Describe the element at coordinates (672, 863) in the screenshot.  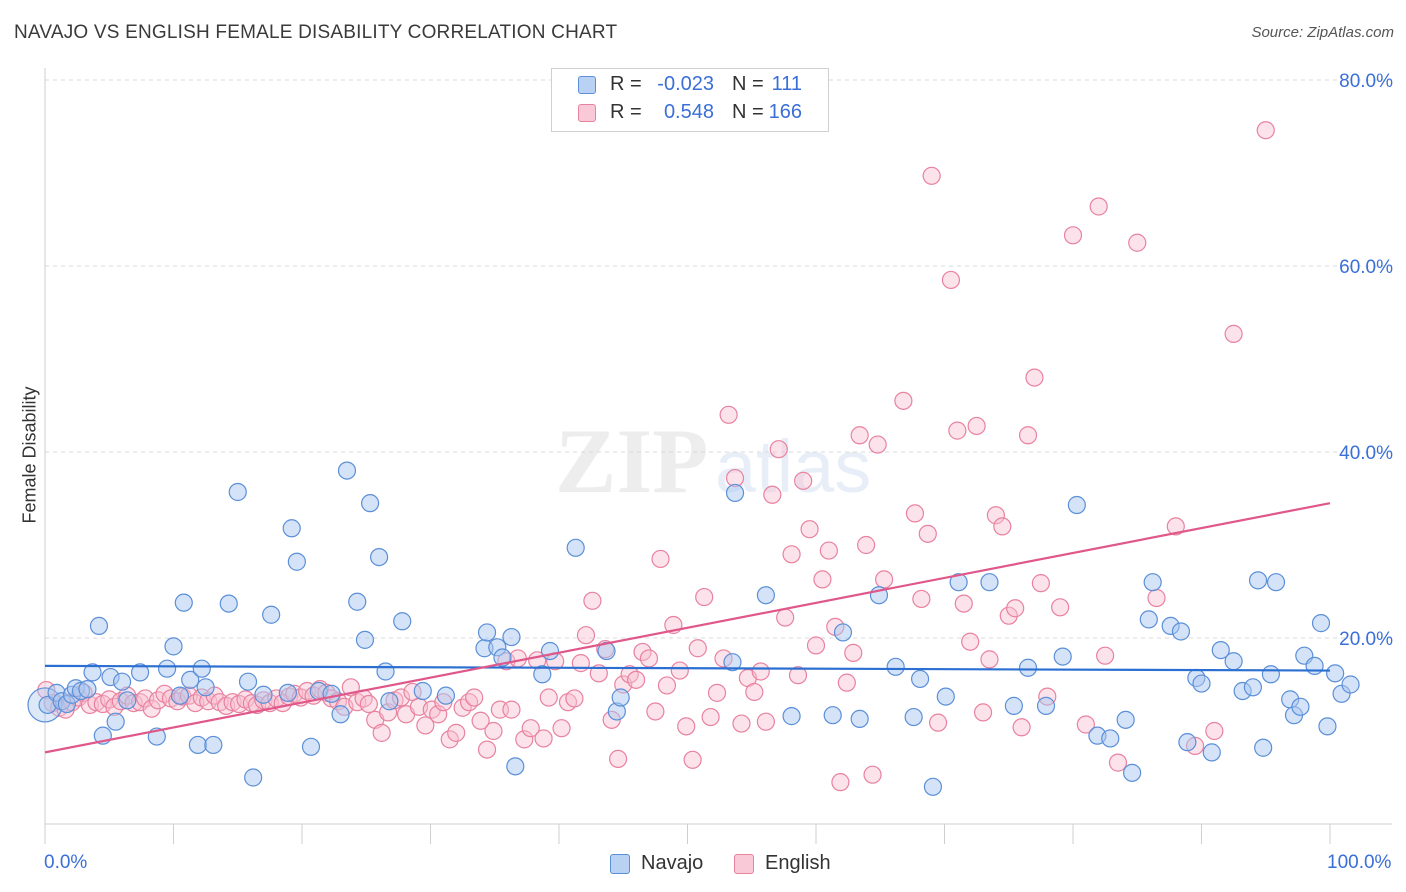
I see `navajo-legend-label: Navajo` at that location.